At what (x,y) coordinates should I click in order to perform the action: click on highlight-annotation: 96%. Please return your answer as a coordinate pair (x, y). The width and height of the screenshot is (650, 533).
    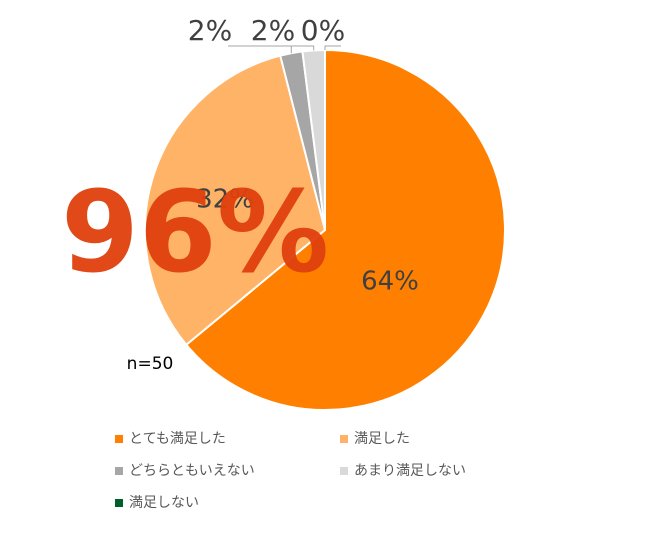
    Looking at the image, I should click on (195, 233).